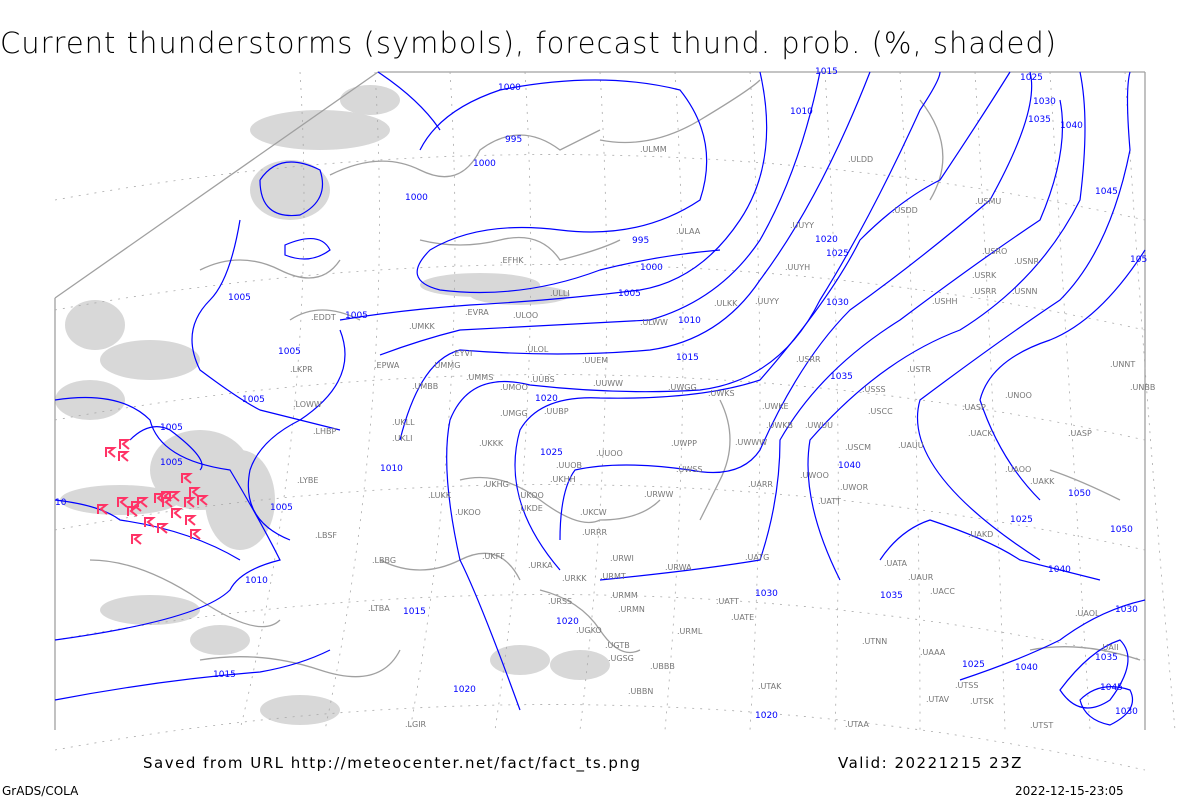  I want to click on station-label: .UMGG, so click(514, 413).